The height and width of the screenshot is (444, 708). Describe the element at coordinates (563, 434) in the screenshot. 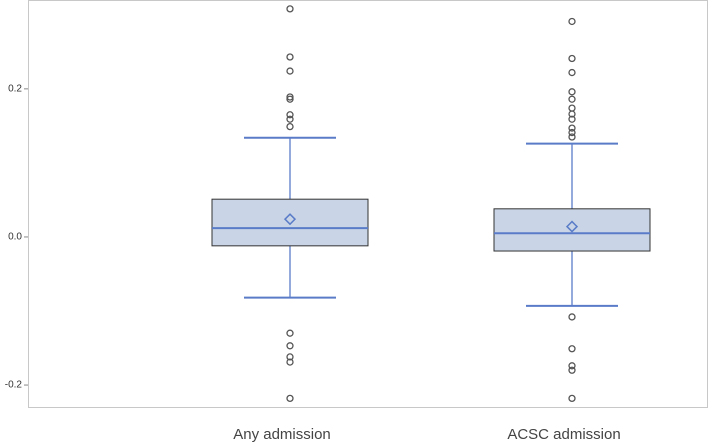

I see `x-tick-label: ACSC admission` at that location.